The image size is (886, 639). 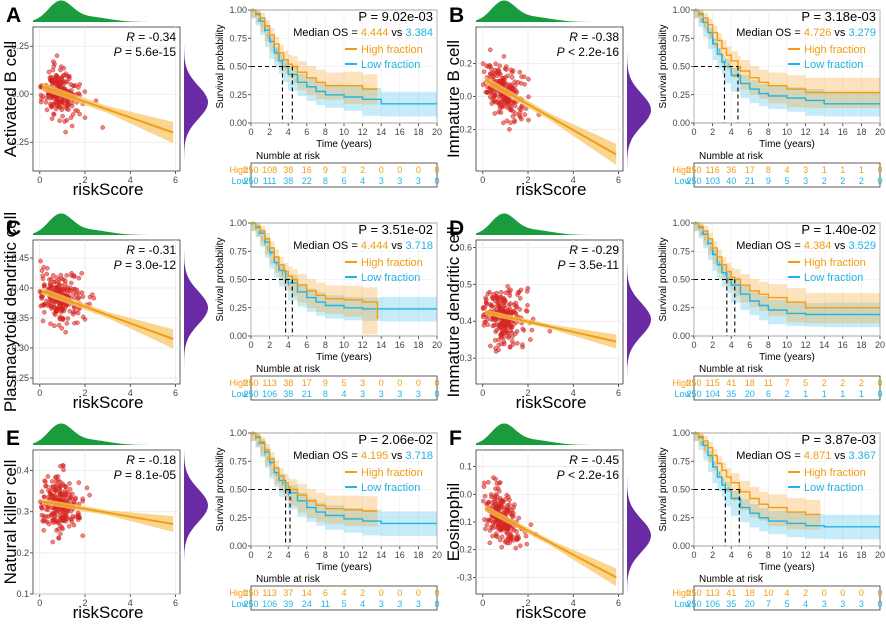 What do you see at coordinates (418, 132) in the screenshot?
I see `km-x-tick-label: 18` at bounding box center [418, 132].